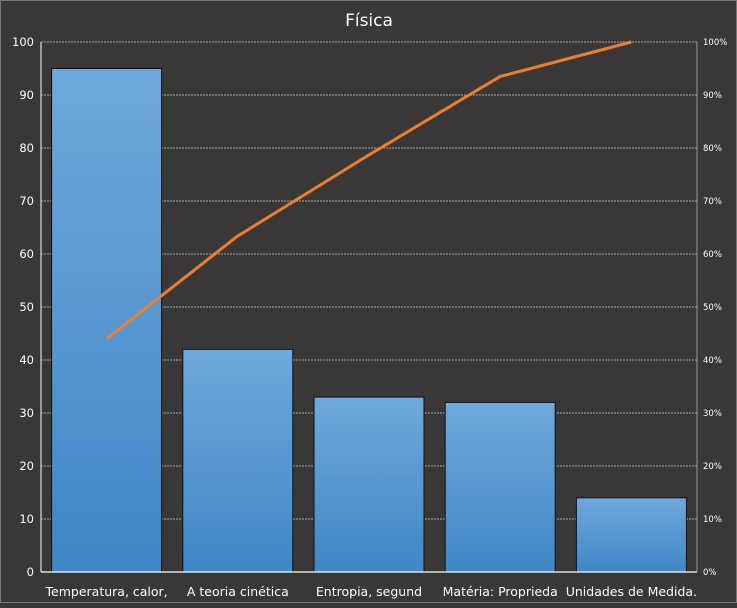 The width and height of the screenshot is (737, 608). I want to click on y-tick-label: 20, so click(26, 466).